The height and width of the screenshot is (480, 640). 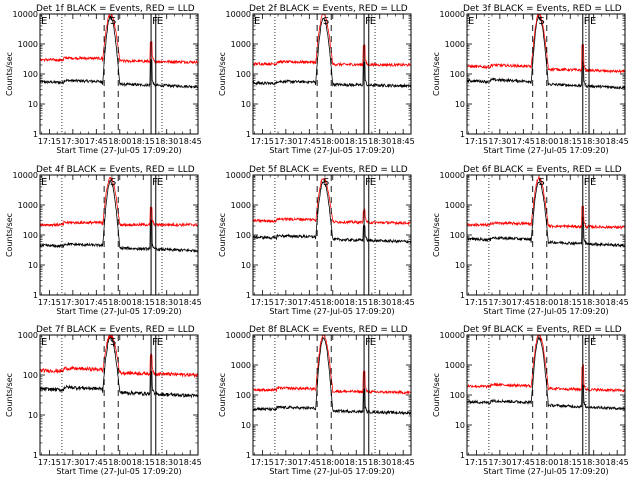 What do you see at coordinates (328, 170) in the screenshot?
I see `panel-title: Det 5f BLACK = Events, RED = LLD` at bounding box center [328, 170].